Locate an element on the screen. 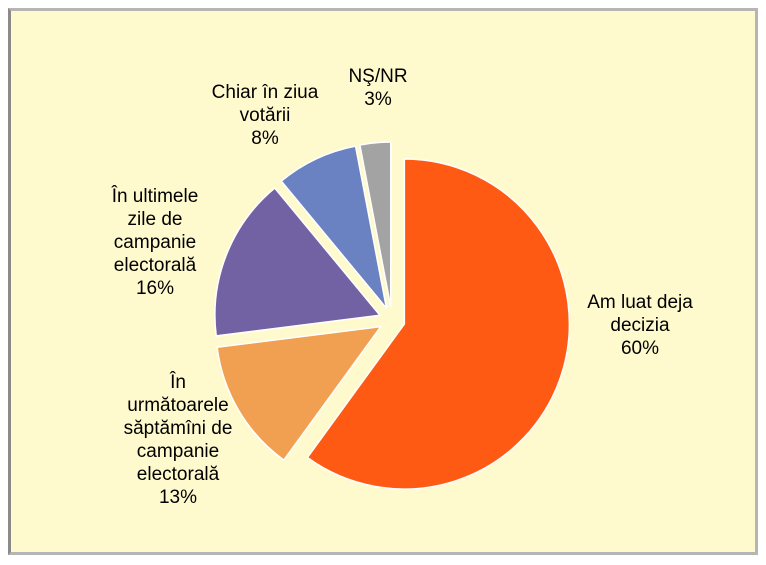  value-label: 8% is located at coordinates (265, 138).